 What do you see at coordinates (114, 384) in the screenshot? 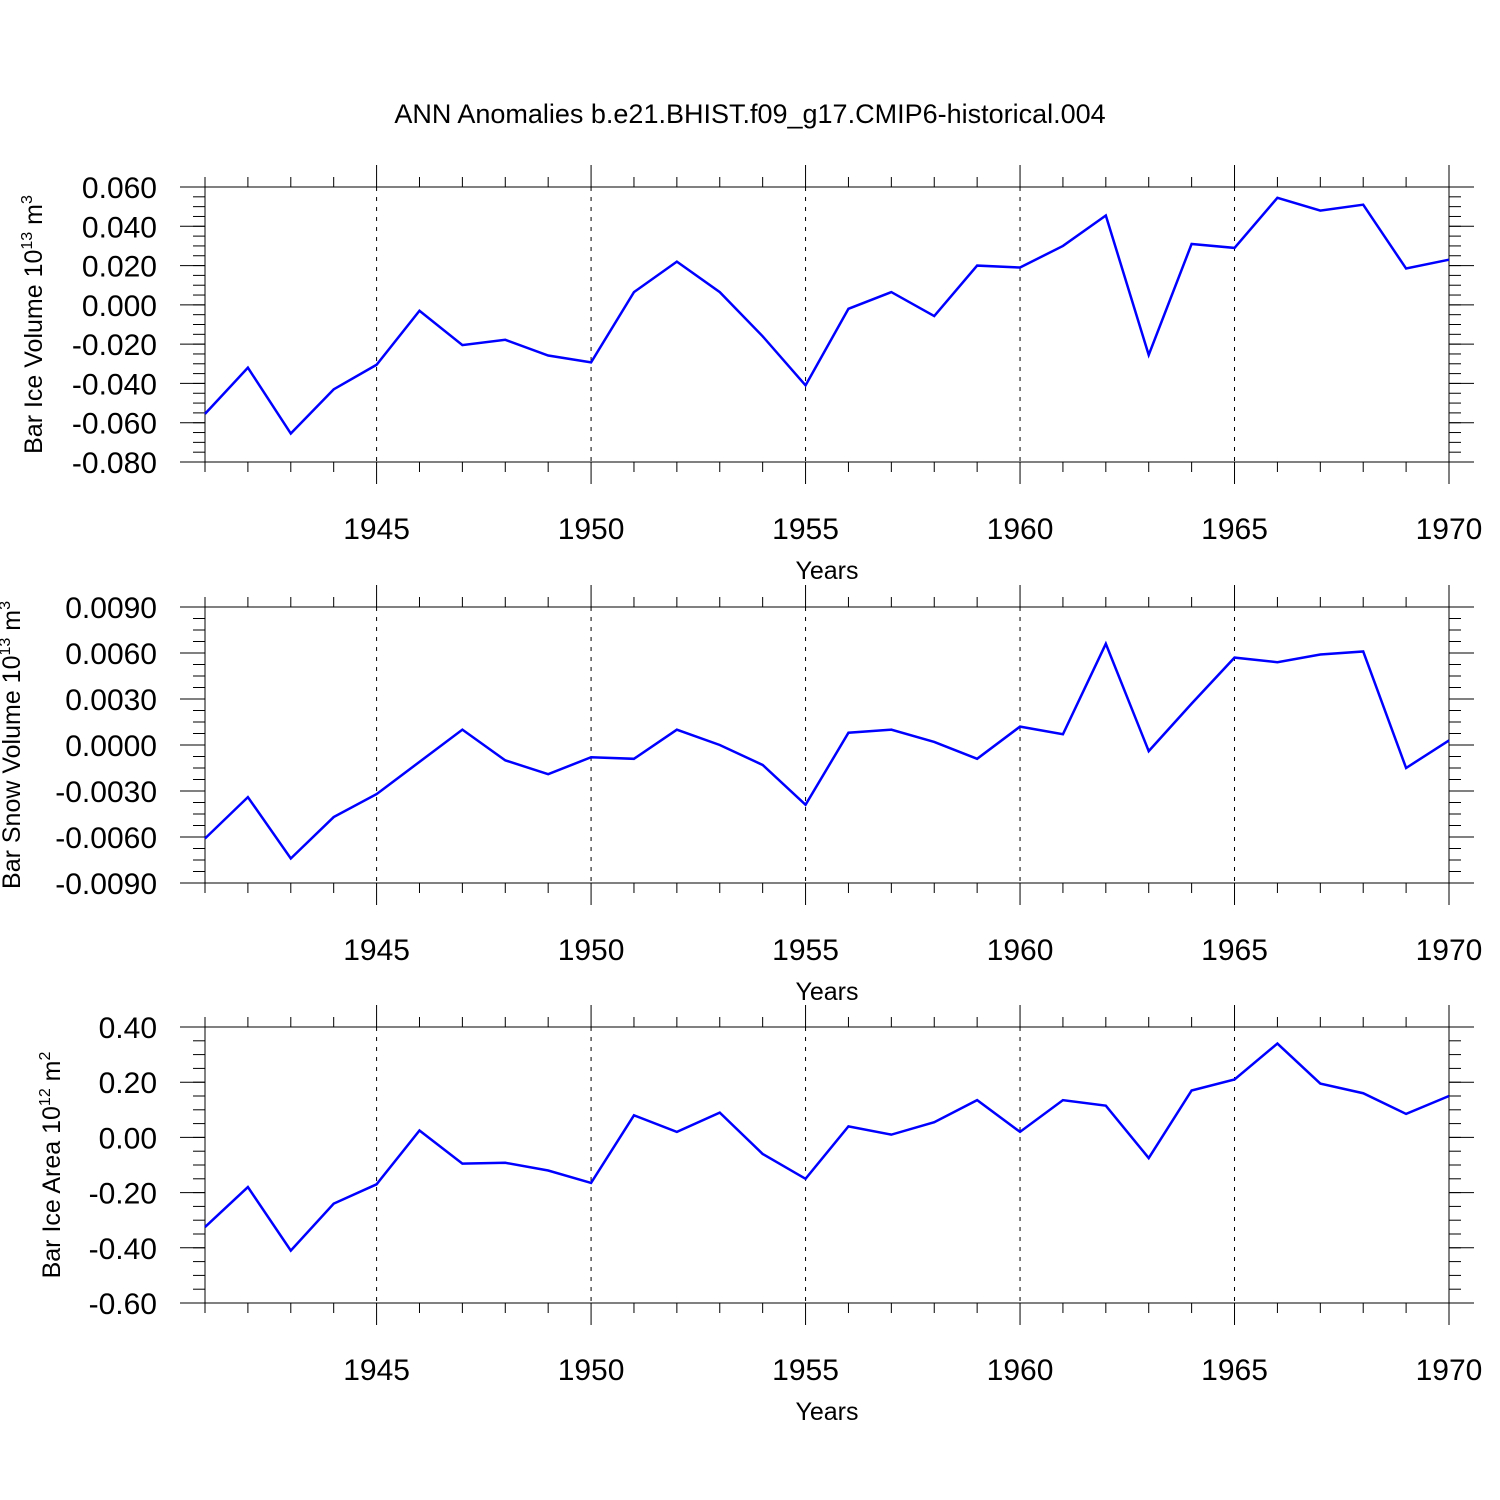
I see `y-tick-label: -0.040` at bounding box center [114, 384].